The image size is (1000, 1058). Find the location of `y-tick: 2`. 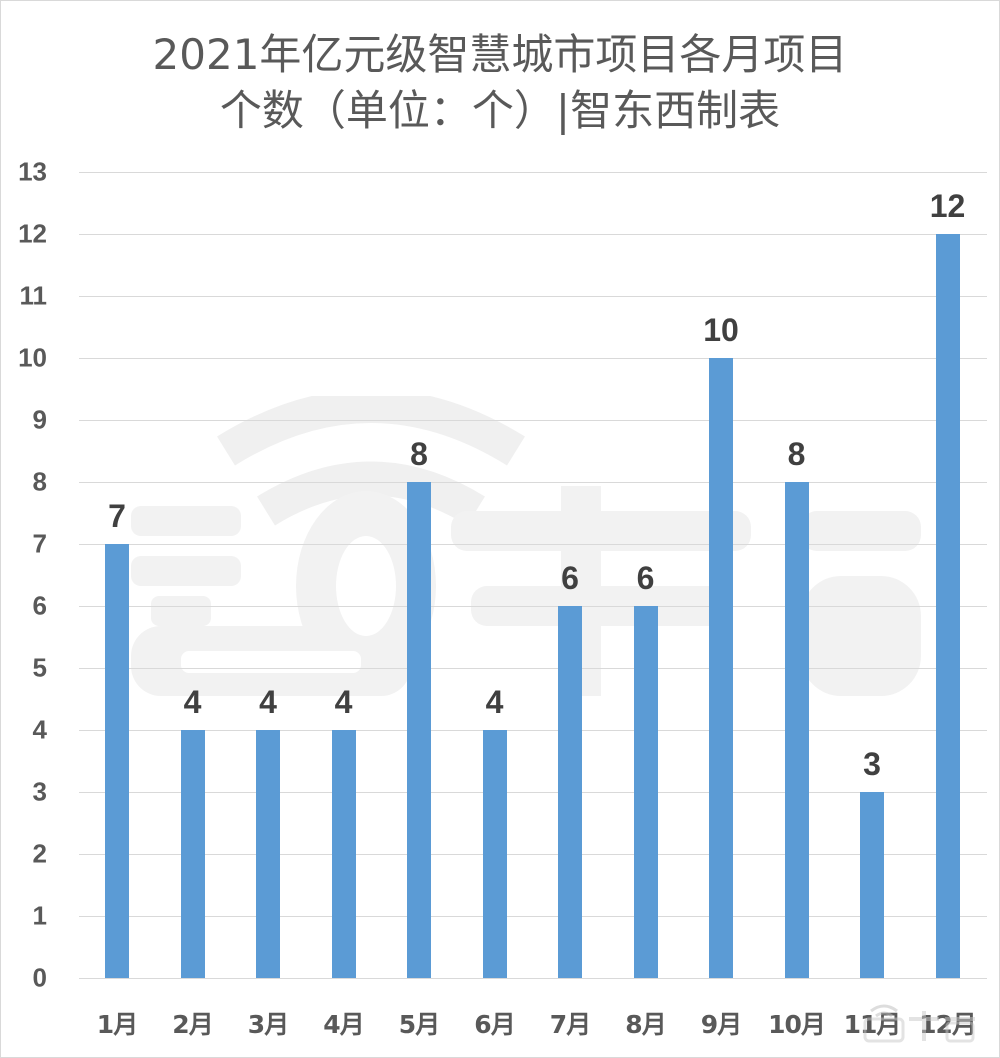

y-tick: 2 is located at coordinates (39, 853).